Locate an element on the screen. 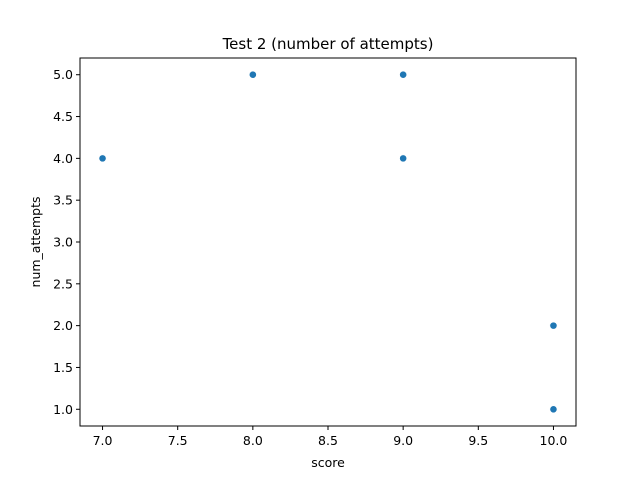  x-axis-ticks: 7.0 7.5 8.0 8.5 9.0 9.5 10.0 is located at coordinates (330, 437).